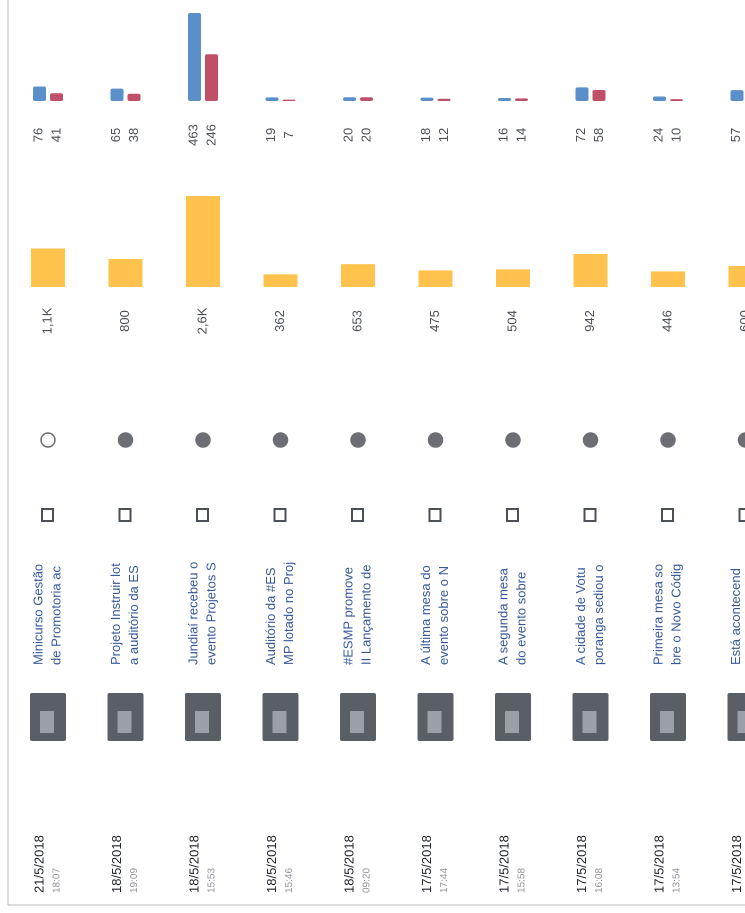 This screenshot has width=745, height=913. What do you see at coordinates (115, 135) in the screenshot?
I see `clicks-value: 65` at bounding box center [115, 135].